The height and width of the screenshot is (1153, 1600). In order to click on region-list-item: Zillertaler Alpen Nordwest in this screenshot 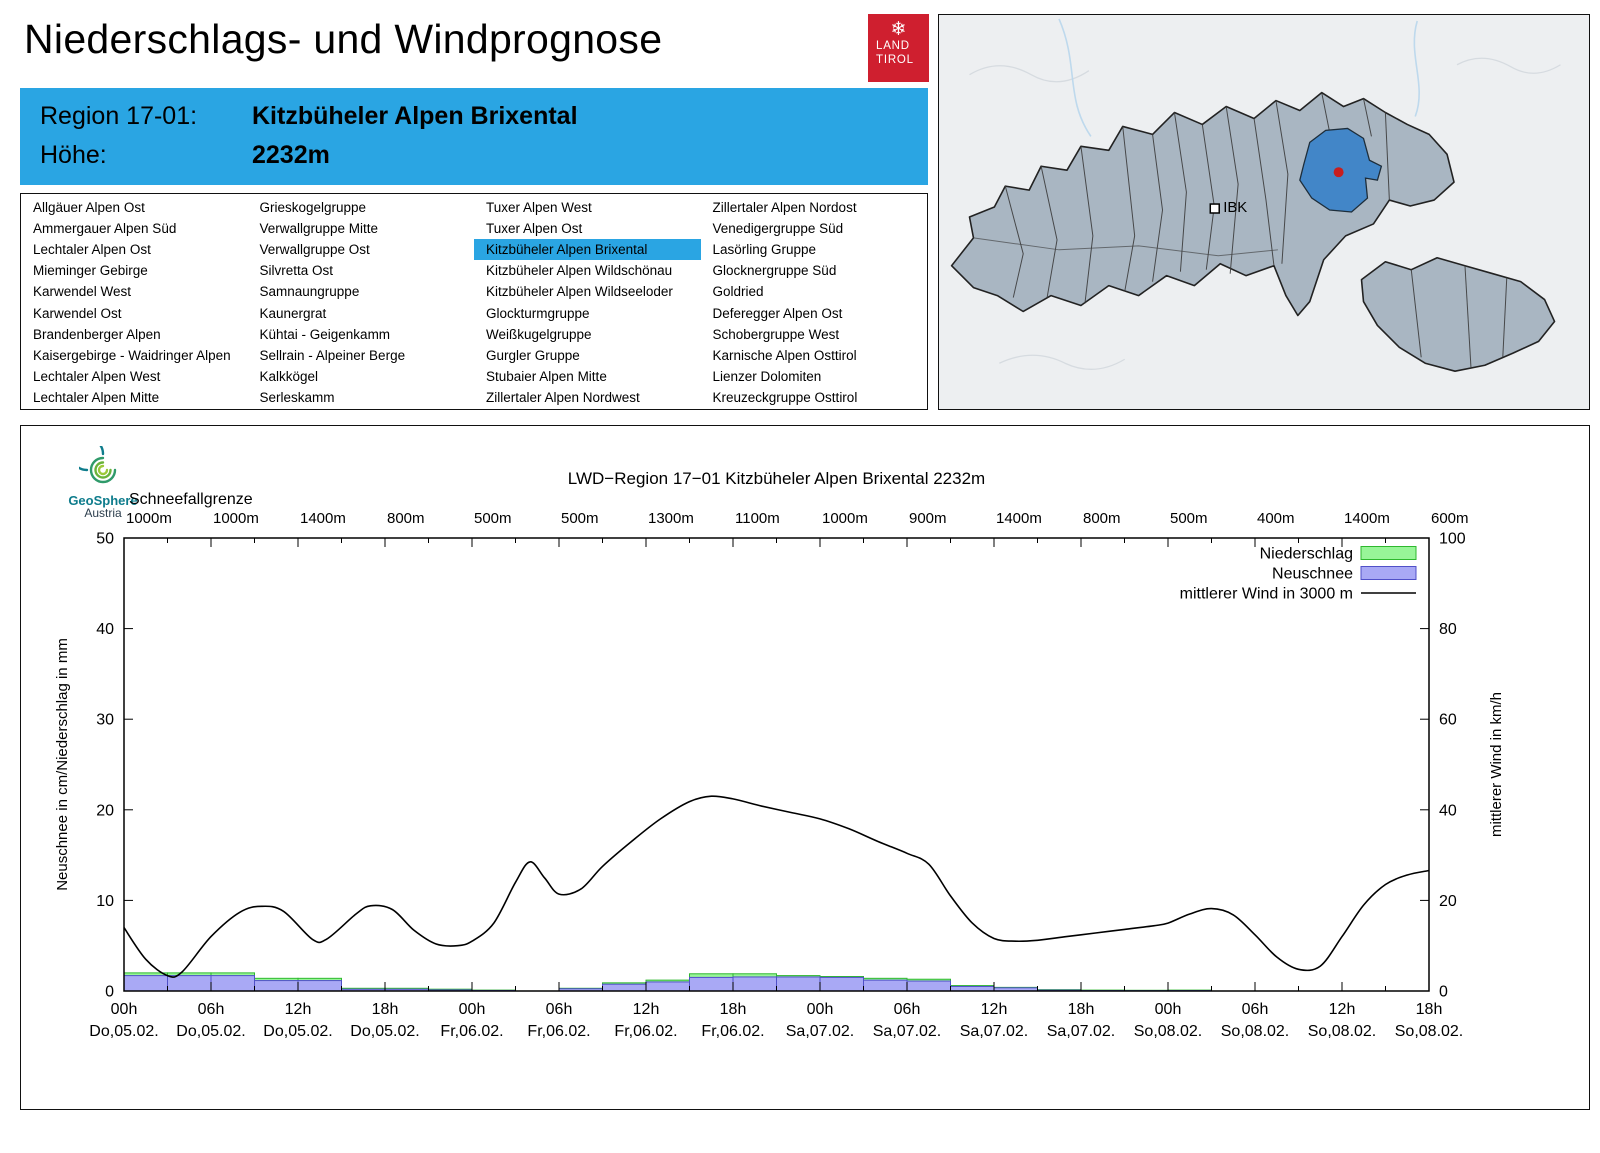, I will do `click(563, 397)`.